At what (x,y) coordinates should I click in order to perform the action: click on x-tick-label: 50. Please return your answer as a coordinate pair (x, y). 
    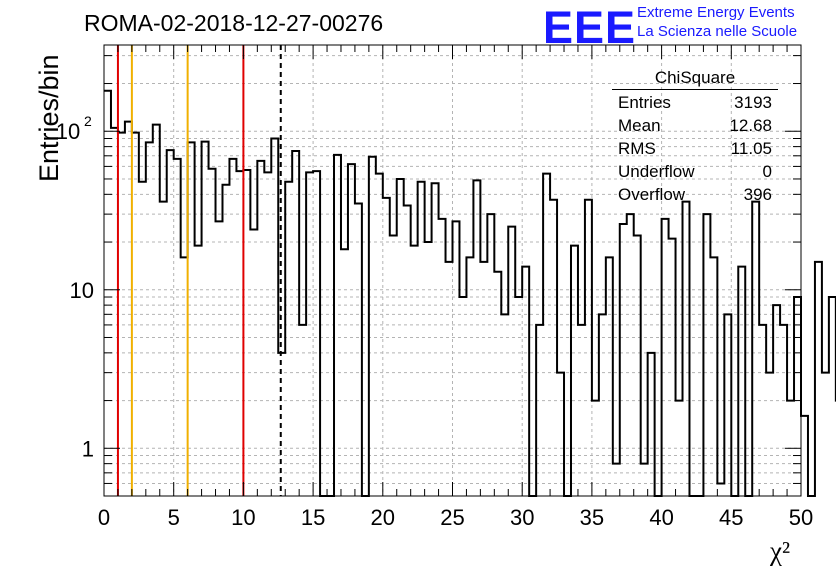
    Looking at the image, I should click on (801, 517).